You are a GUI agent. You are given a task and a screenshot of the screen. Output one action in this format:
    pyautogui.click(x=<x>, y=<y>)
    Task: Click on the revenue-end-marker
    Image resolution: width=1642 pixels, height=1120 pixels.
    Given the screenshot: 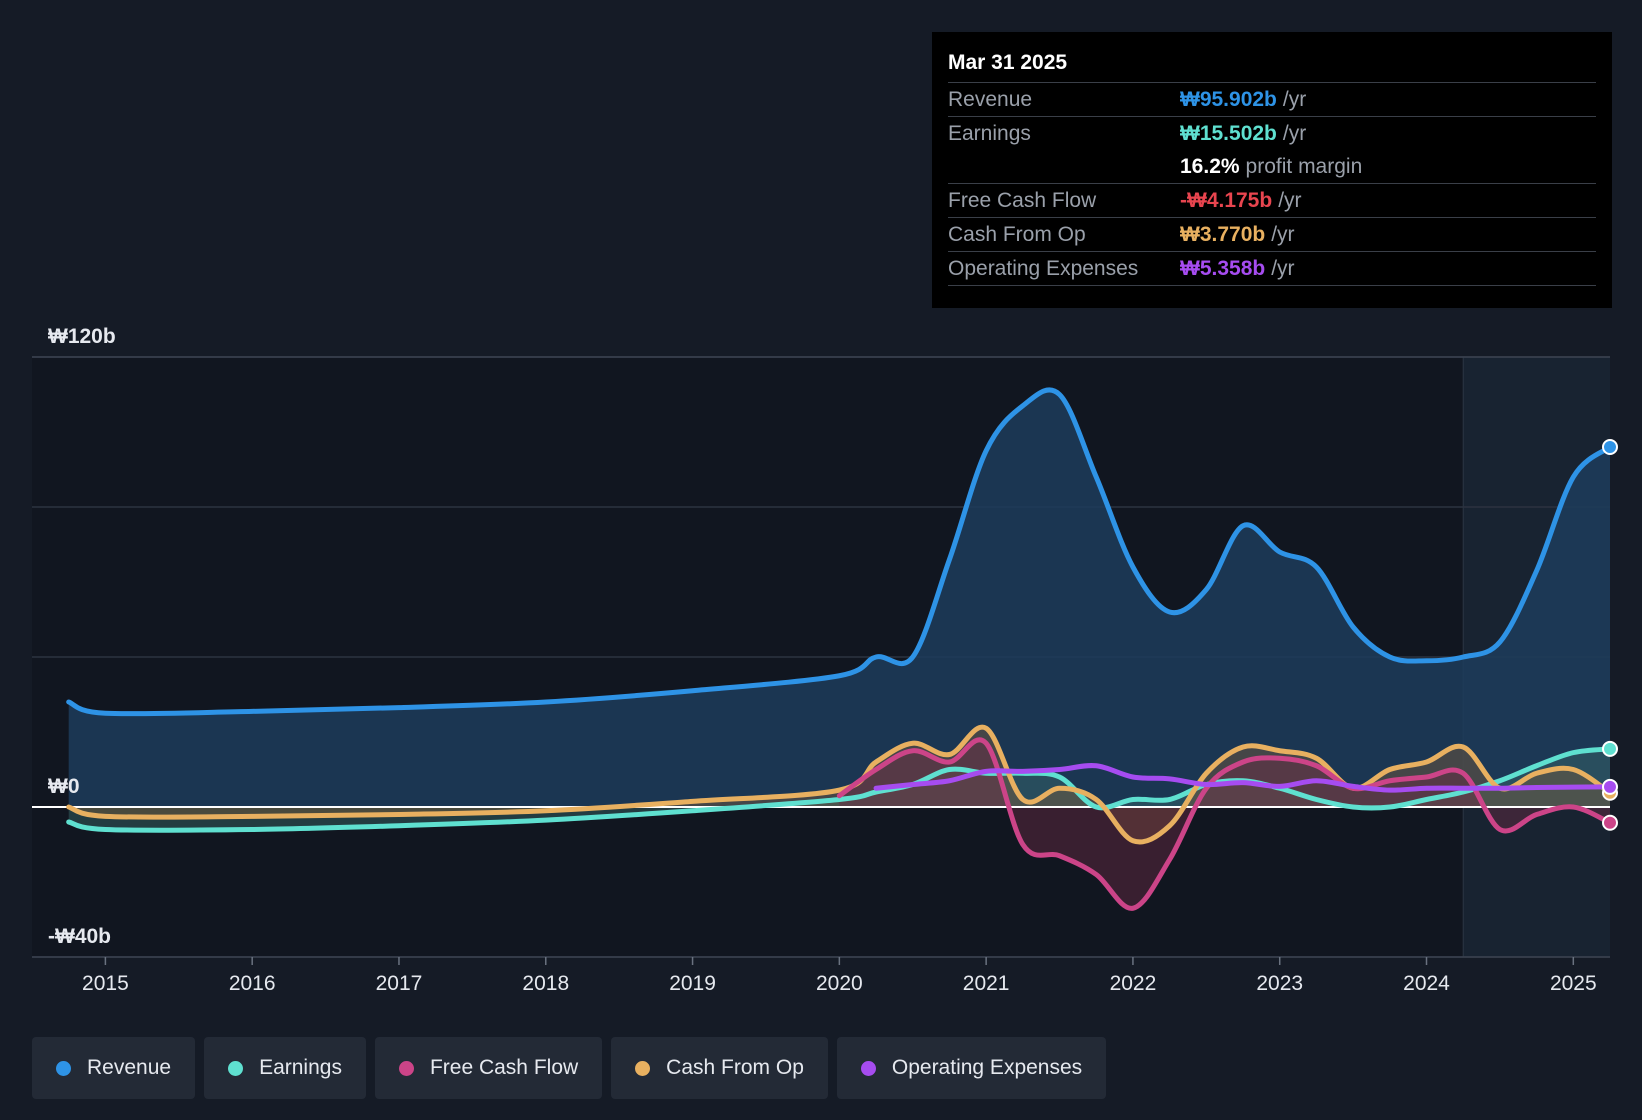 What is the action you would take?
    pyautogui.click(x=1610, y=447)
    